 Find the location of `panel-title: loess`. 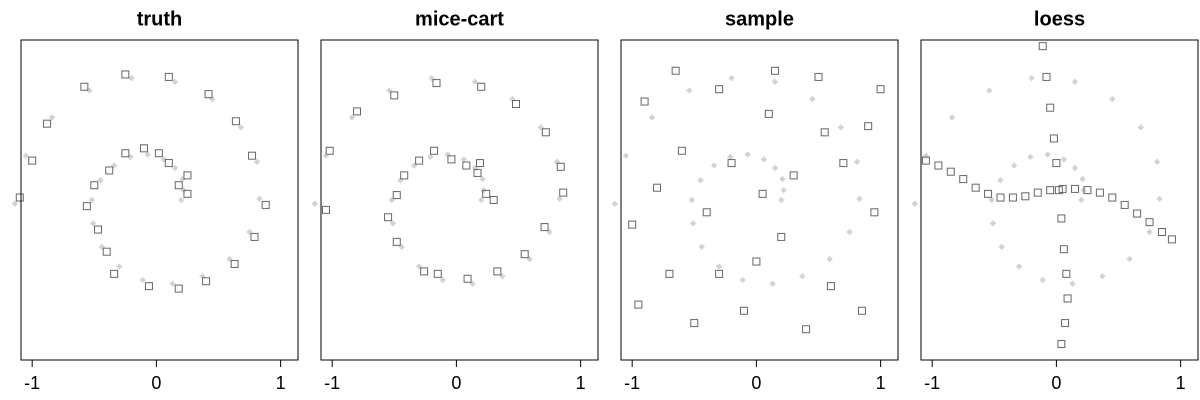

panel-title: loess is located at coordinates (1059, 19).